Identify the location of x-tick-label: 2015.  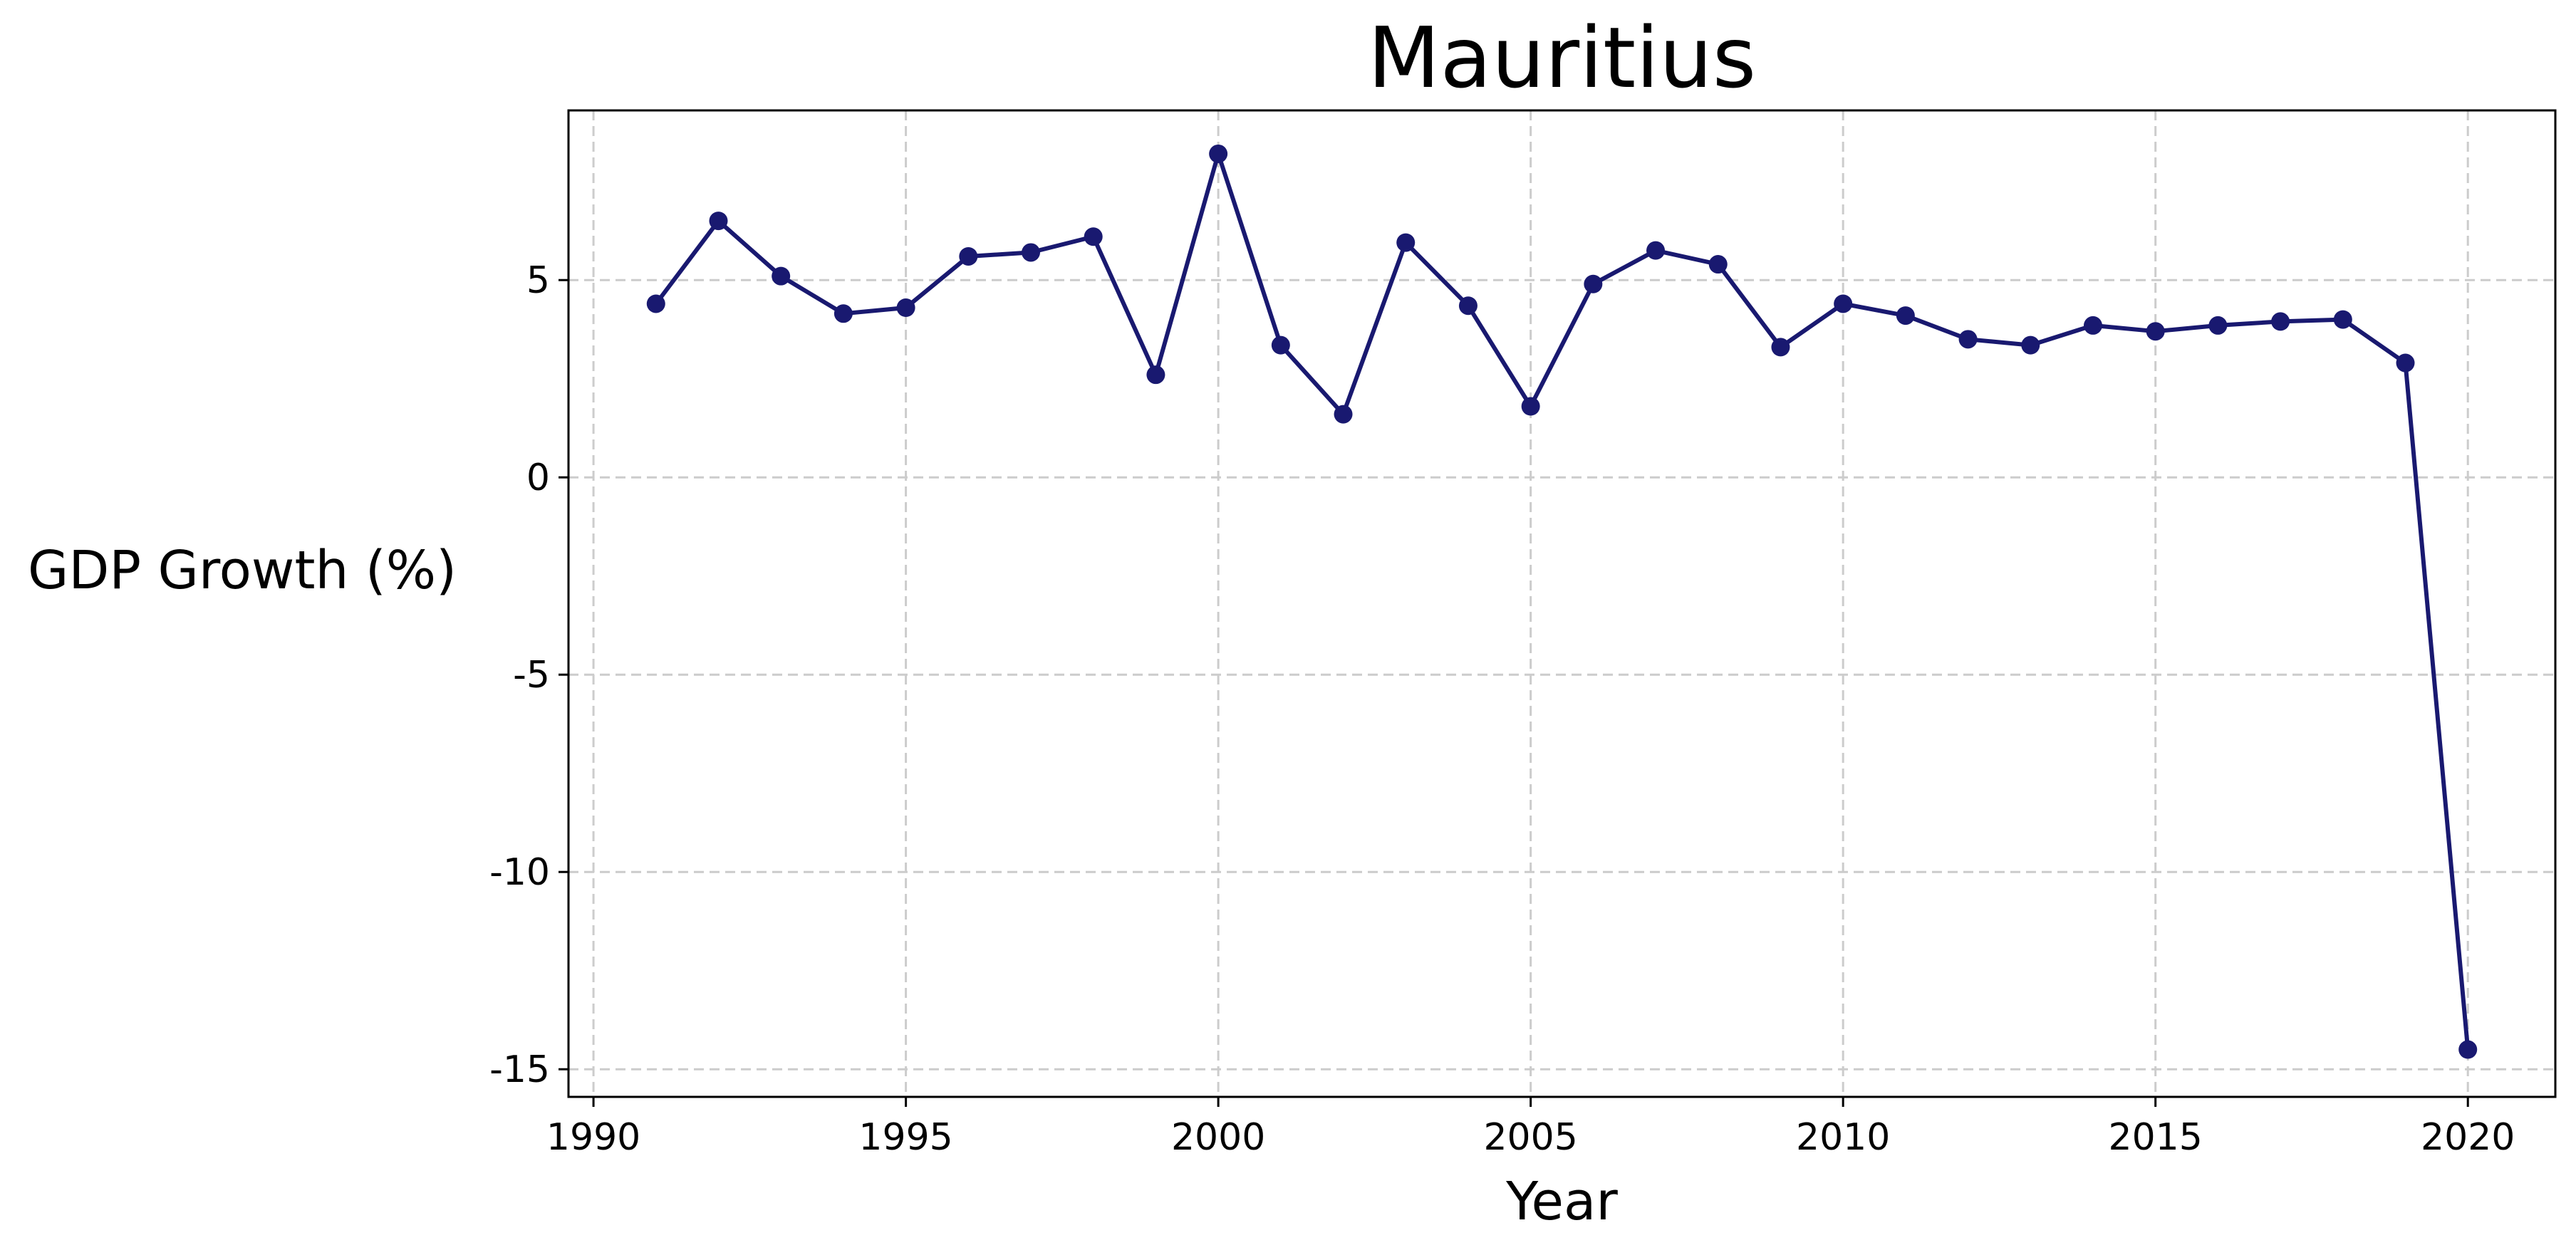
(2156, 1137).